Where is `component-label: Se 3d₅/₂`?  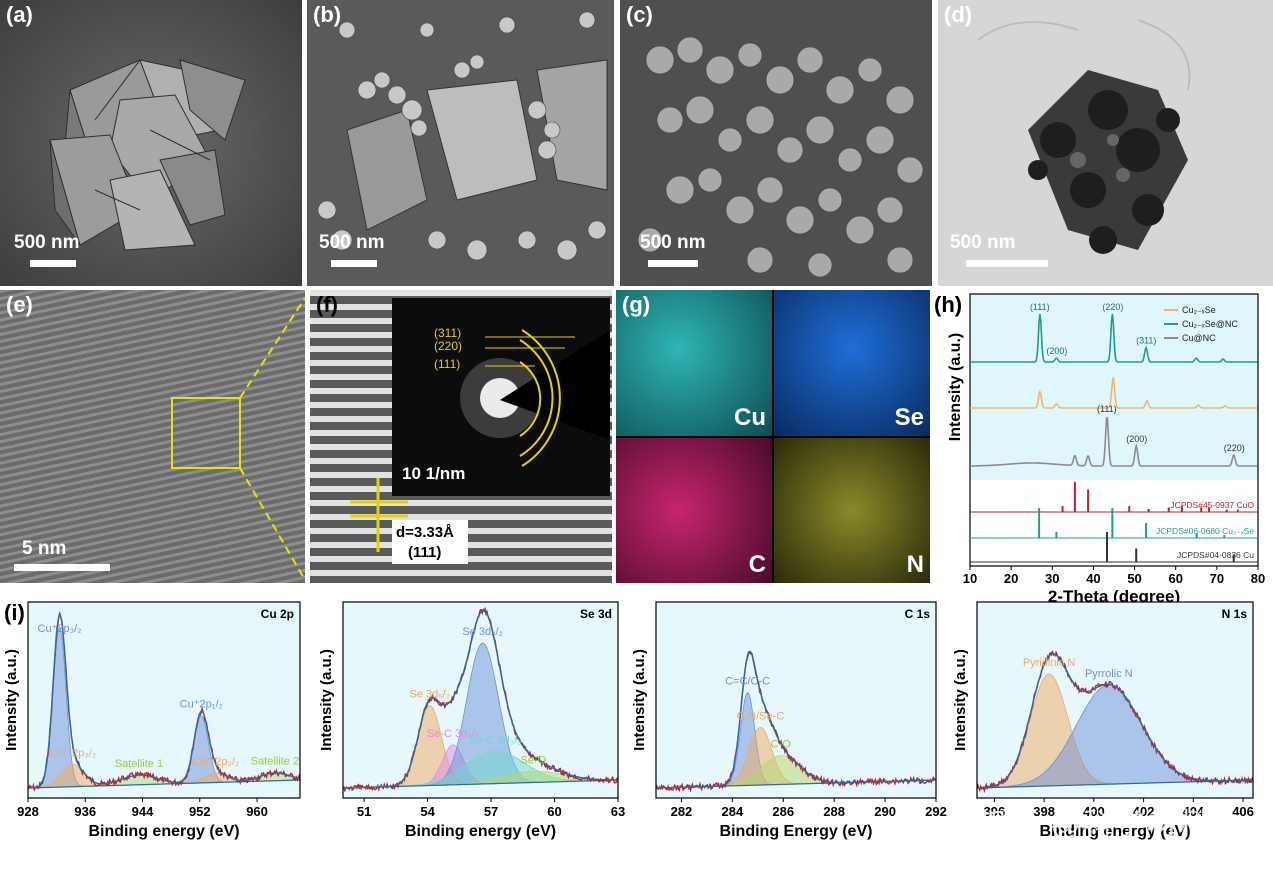 component-label: Se 3d₅/₂ is located at coordinates (429, 694).